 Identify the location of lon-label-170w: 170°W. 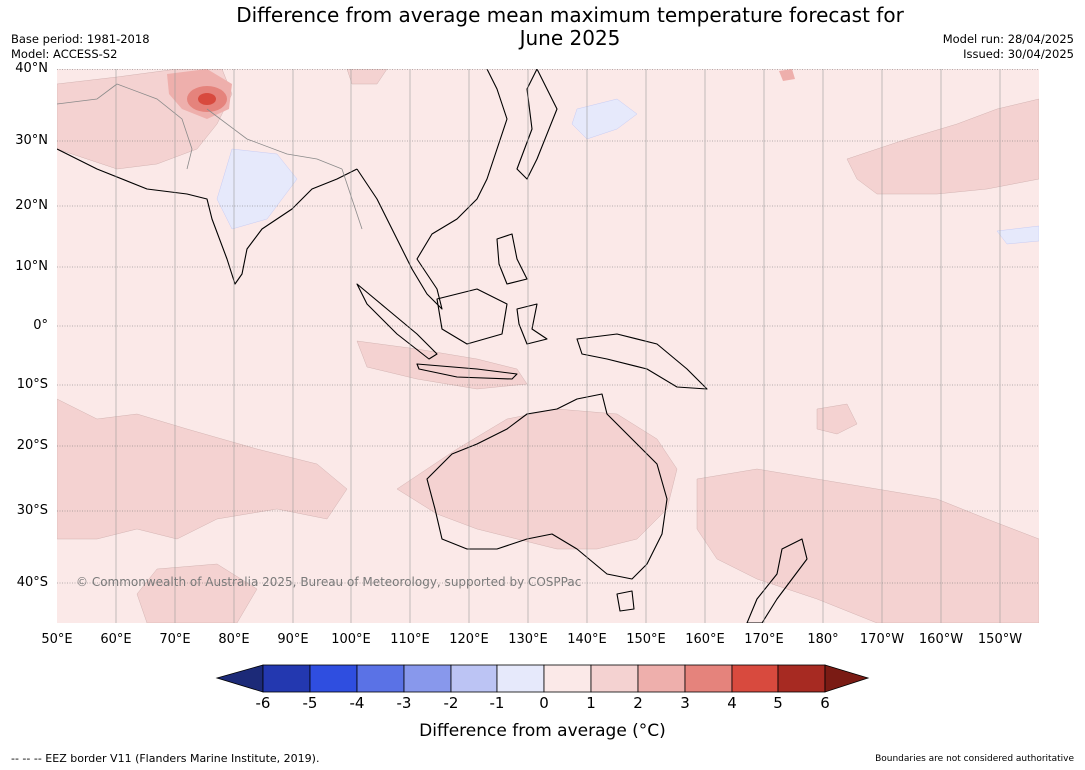
(882, 639).